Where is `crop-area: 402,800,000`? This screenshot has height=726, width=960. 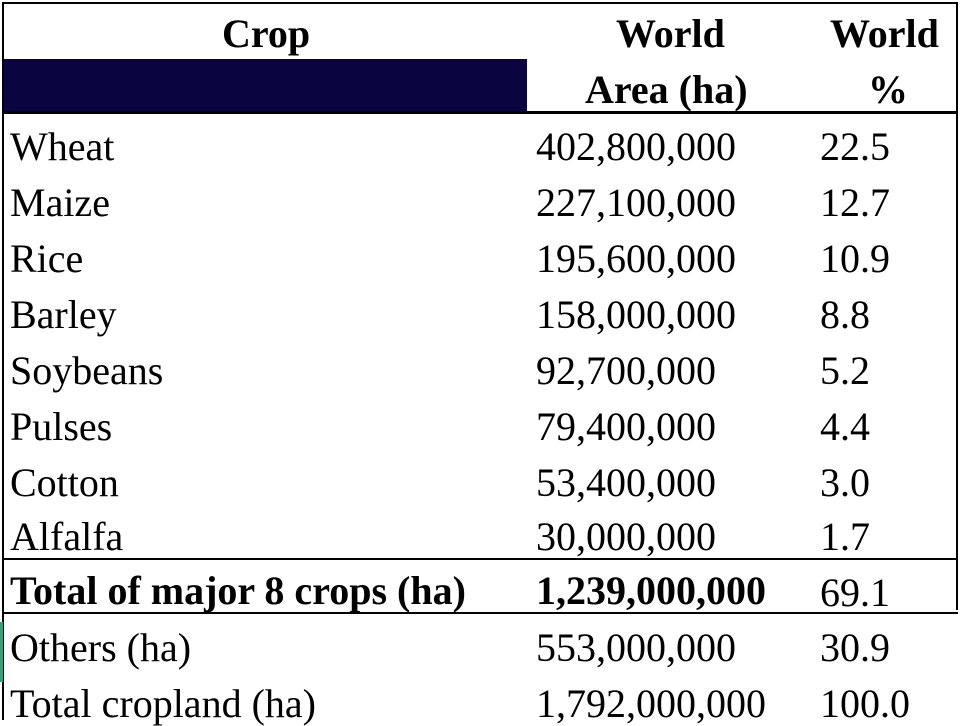
crop-area: 402,800,000 is located at coordinates (636, 146).